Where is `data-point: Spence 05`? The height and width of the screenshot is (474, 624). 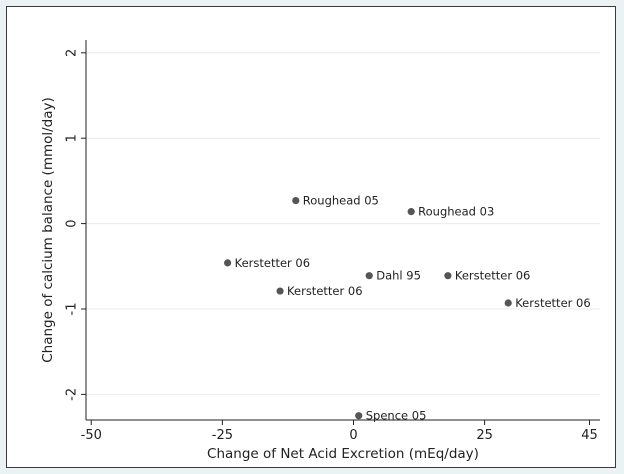 data-point: Spence 05 is located at coordinates (390, 416).